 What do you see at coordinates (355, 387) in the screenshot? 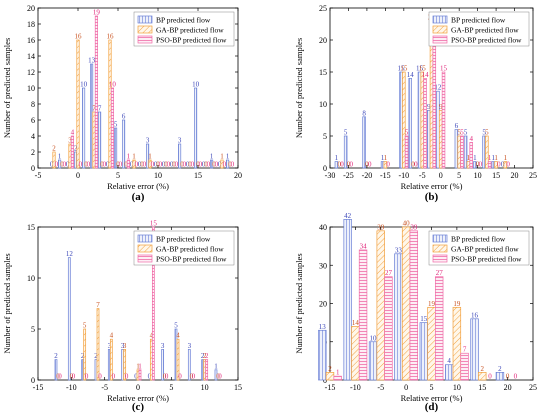
I see `x-tick-label: -10` at bounding box center [355, 387].